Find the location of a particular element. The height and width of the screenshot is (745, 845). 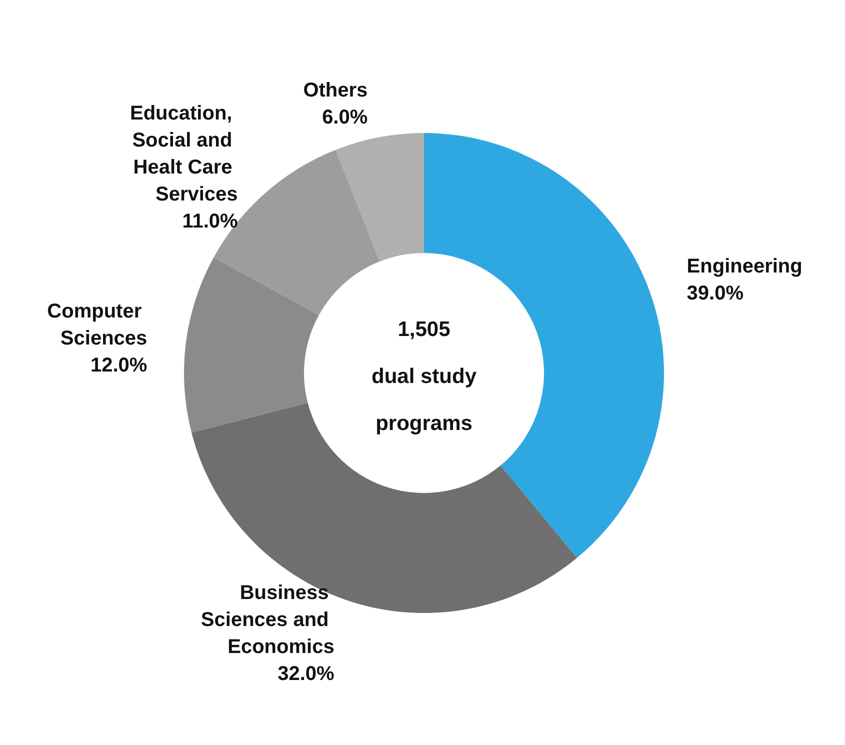

data-label: 11.0% is located at coordinates (210, 221).